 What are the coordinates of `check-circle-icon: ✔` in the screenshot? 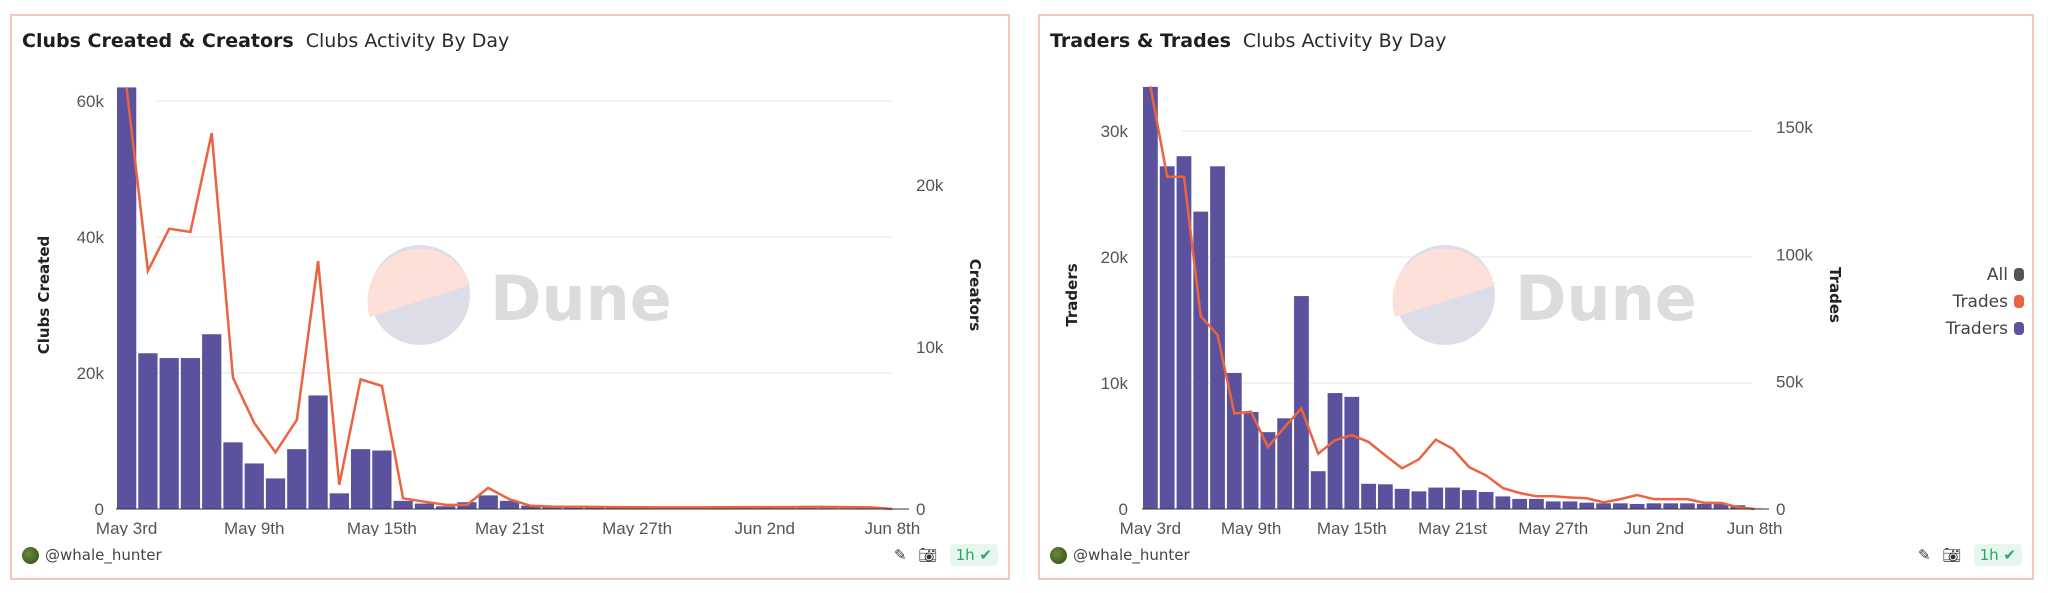 It's located at (985, 555).